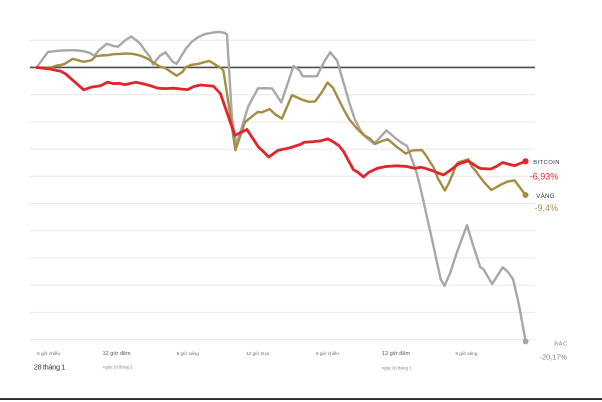  Describe the element at coordinates (118, 366) in the screenshot. I see `svg-text: ngày 29 tháng 1` at that location.